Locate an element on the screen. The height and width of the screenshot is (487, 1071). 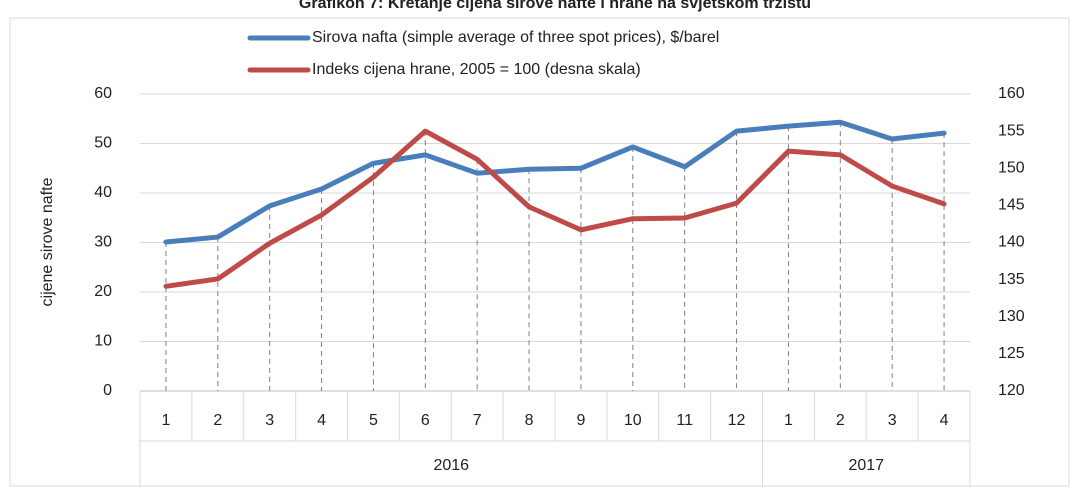
y2-tick-label: 130 is located at coordinates (1011, 316).